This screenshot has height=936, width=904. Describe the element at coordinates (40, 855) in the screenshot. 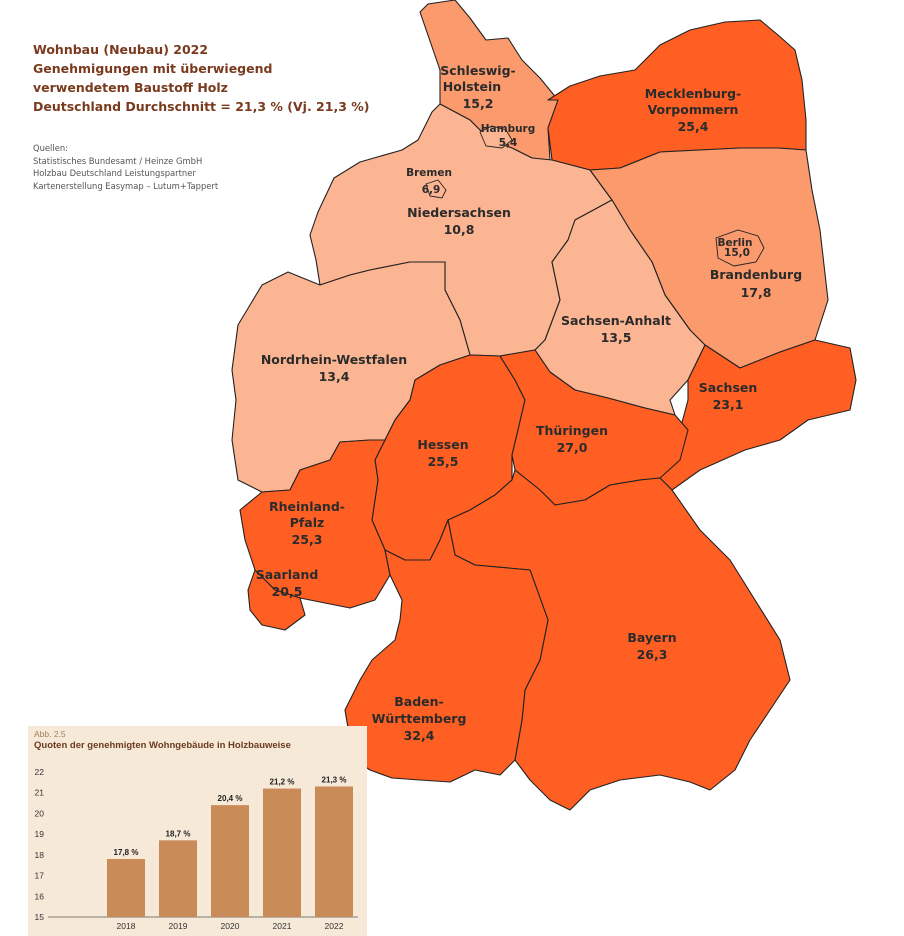

I see `y-tick-label: 18` at that location.